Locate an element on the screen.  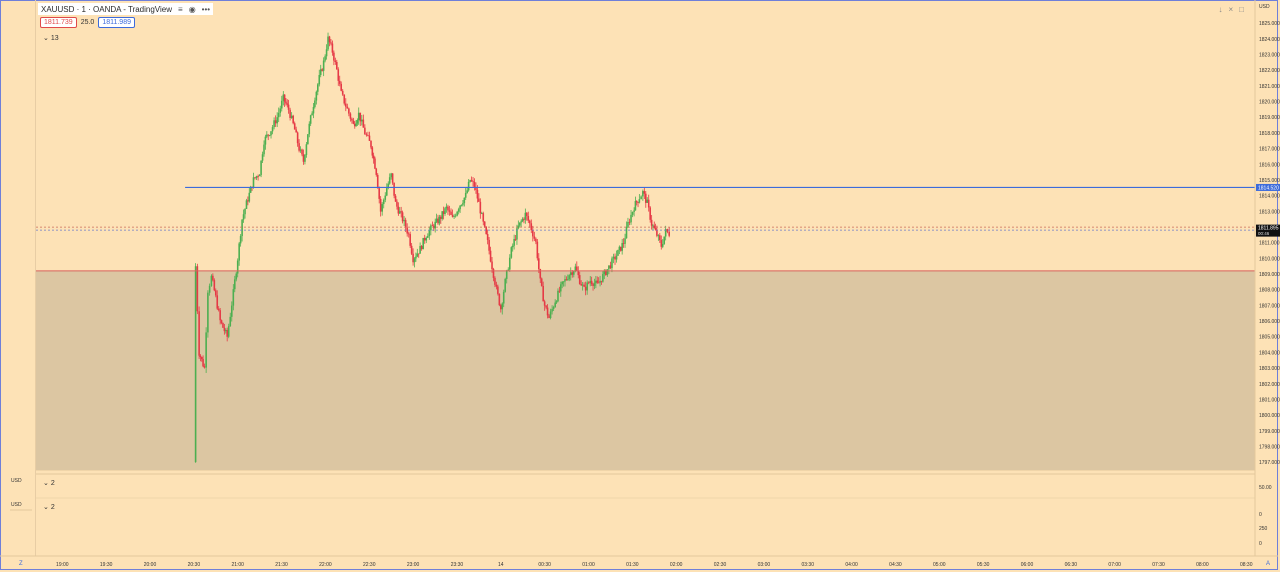
sell-button: 1811.739 is located at coordinates (58, 22).